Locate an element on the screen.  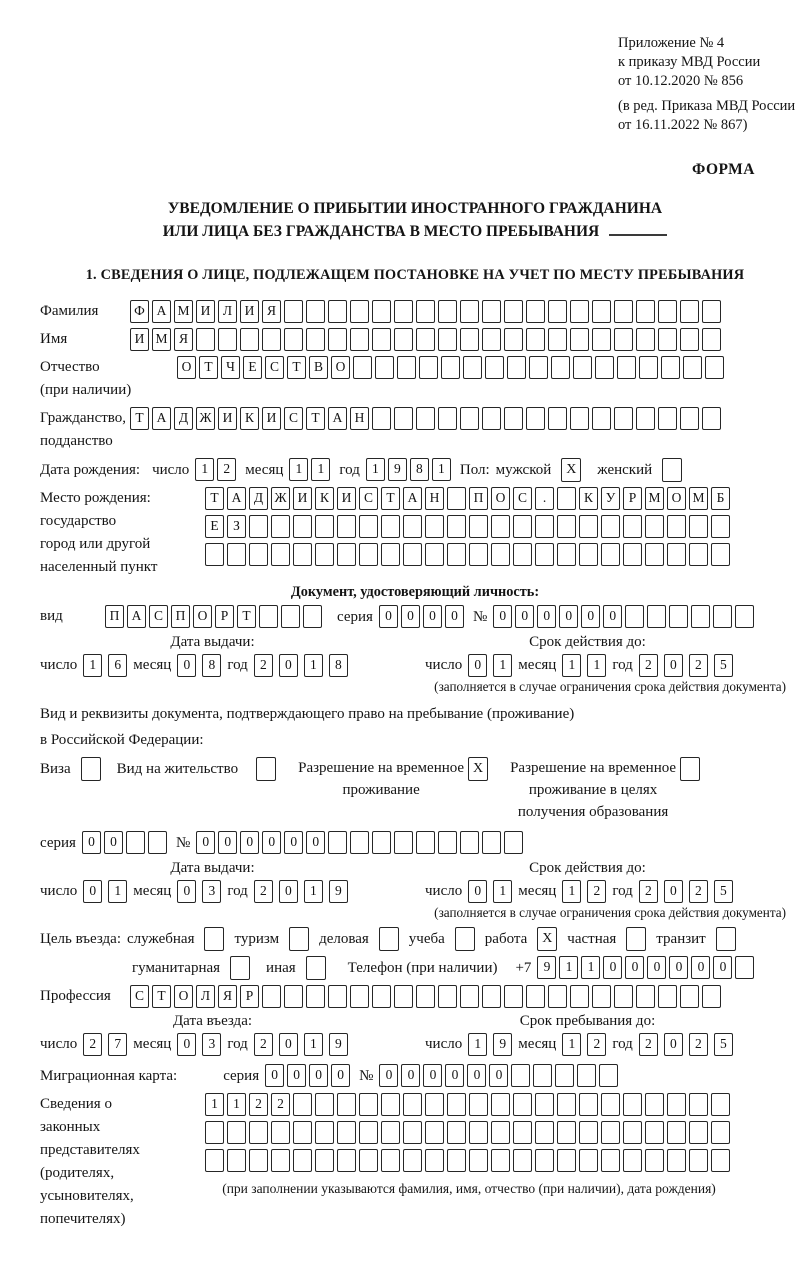
char-cell: . is located at coordinates (544, 499).